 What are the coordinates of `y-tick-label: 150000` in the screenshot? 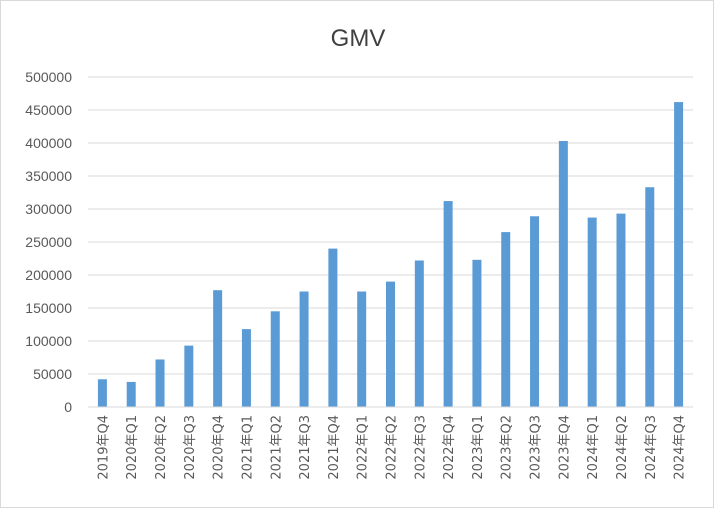 It's located at (48, 308).